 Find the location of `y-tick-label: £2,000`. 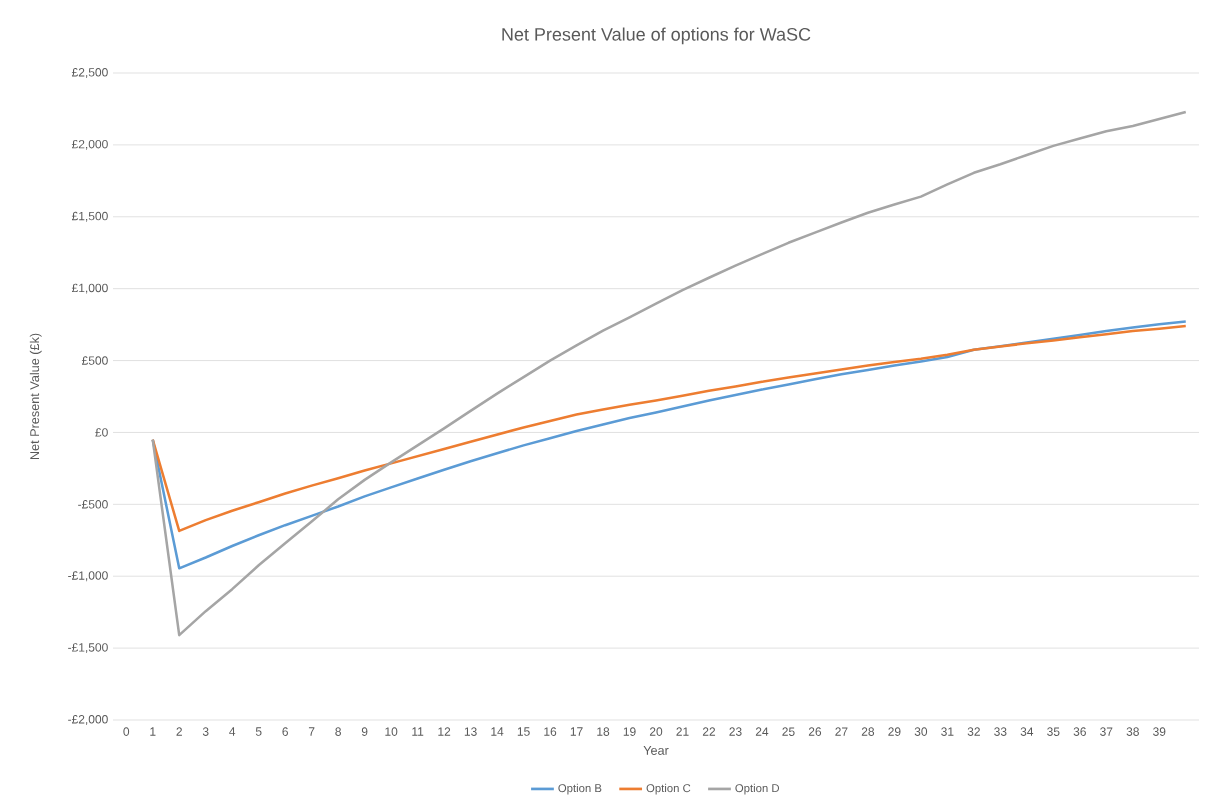

y-tick-label: £2,000 is located at coordinates (89, 144).